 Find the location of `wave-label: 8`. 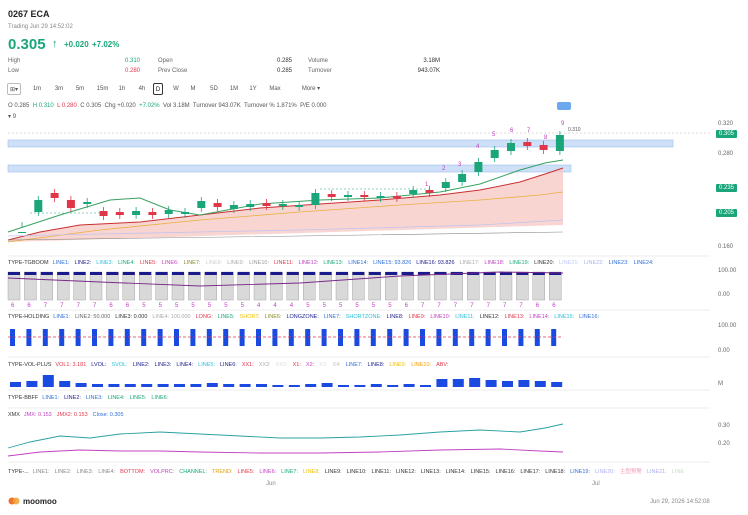

wave-label: 8 is located at coordinates (546, 138).